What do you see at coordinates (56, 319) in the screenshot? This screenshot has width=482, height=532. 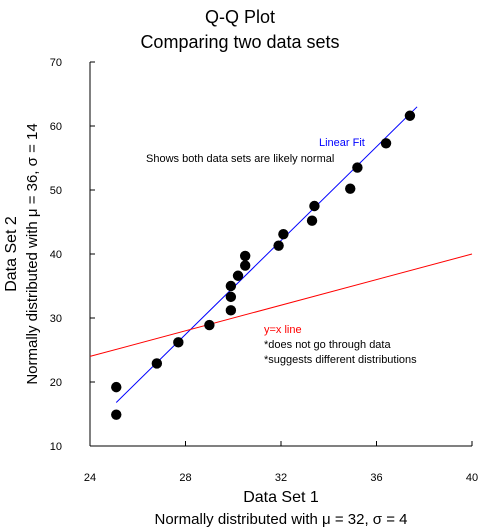 I see `y-tick-label: 30` at bounding box center [56, 319].